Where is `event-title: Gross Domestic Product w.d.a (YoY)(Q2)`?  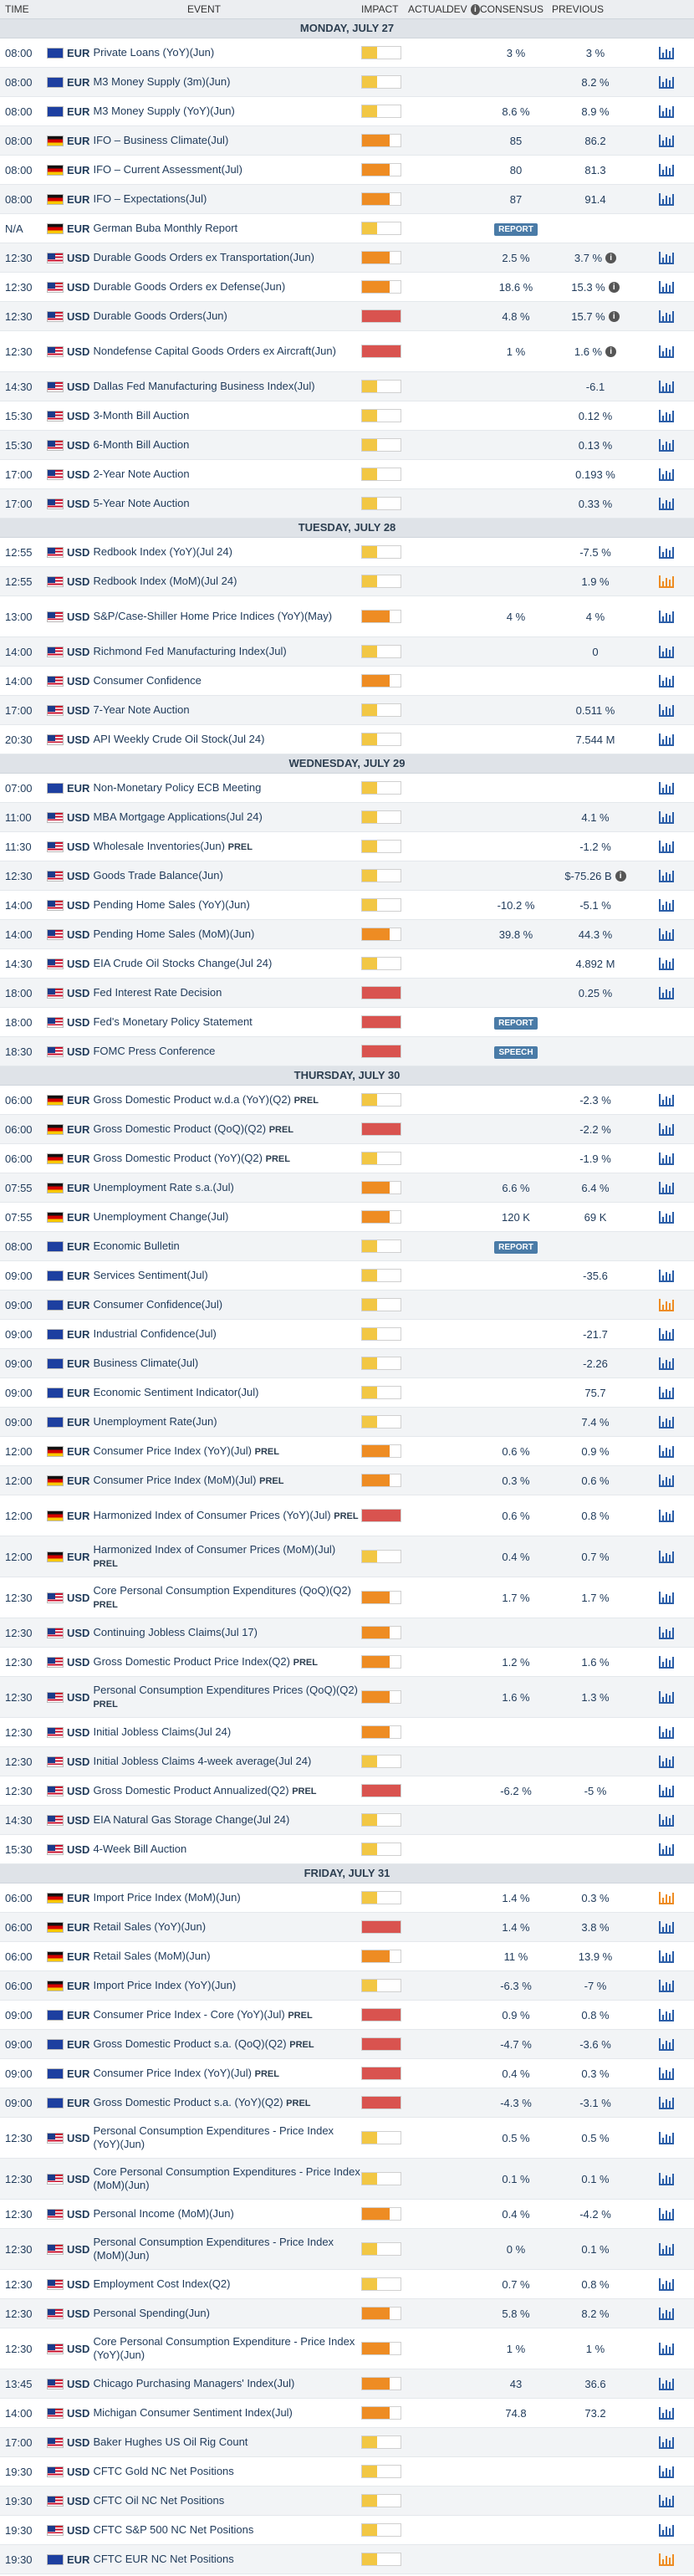
event-title: Gross Domestic Product w.d.a (YoY)(Q2) is located at coordinates (192, 1099).